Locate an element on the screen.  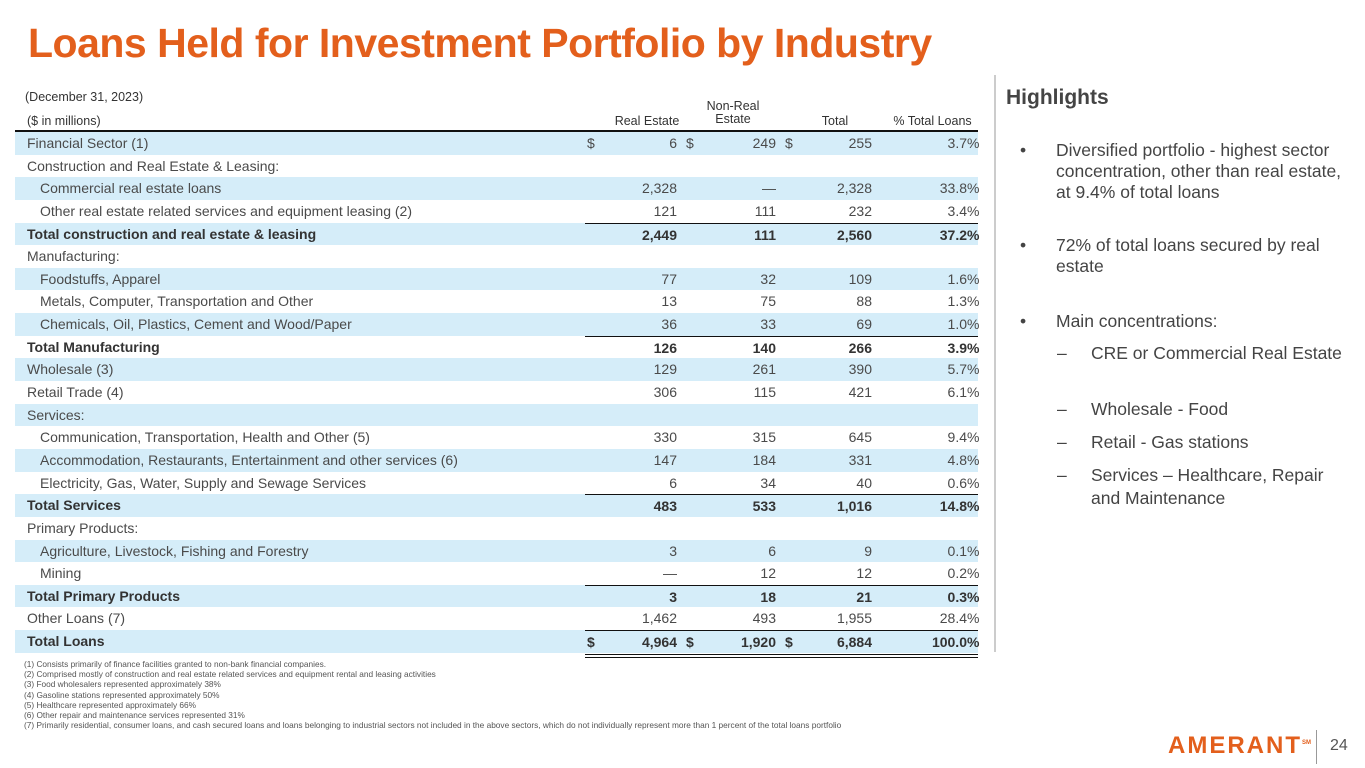
table-row: Wholesale (3) 129 261 390 5.7% is located at coordinates (497, 370).